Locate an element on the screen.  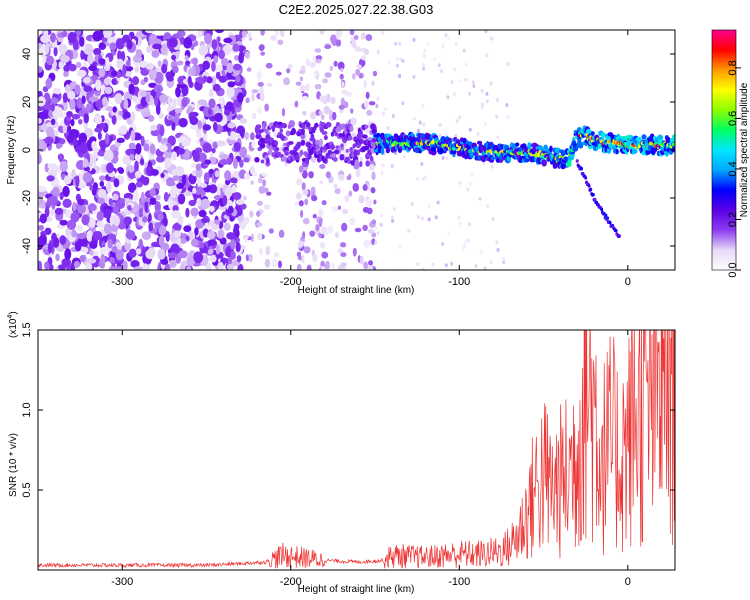
x-tick-label: -200 is located at coordinates (291, 282).